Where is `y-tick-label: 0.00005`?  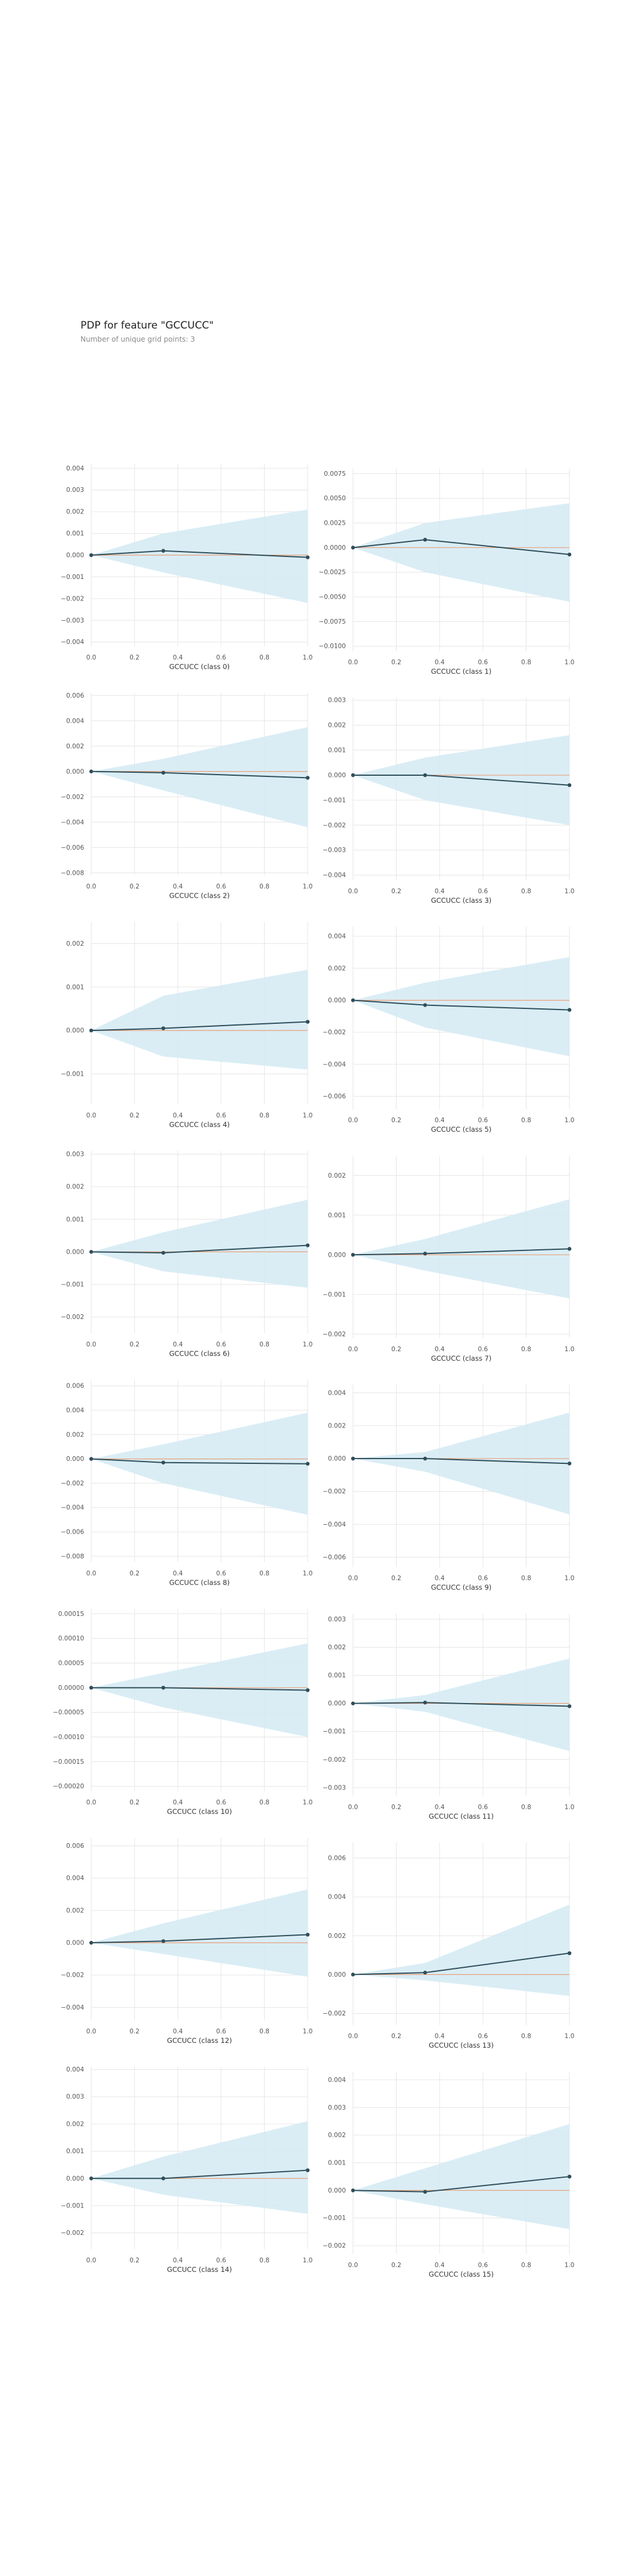 y-tick-label: 0.00005 is located at coordinates (71, 1663).